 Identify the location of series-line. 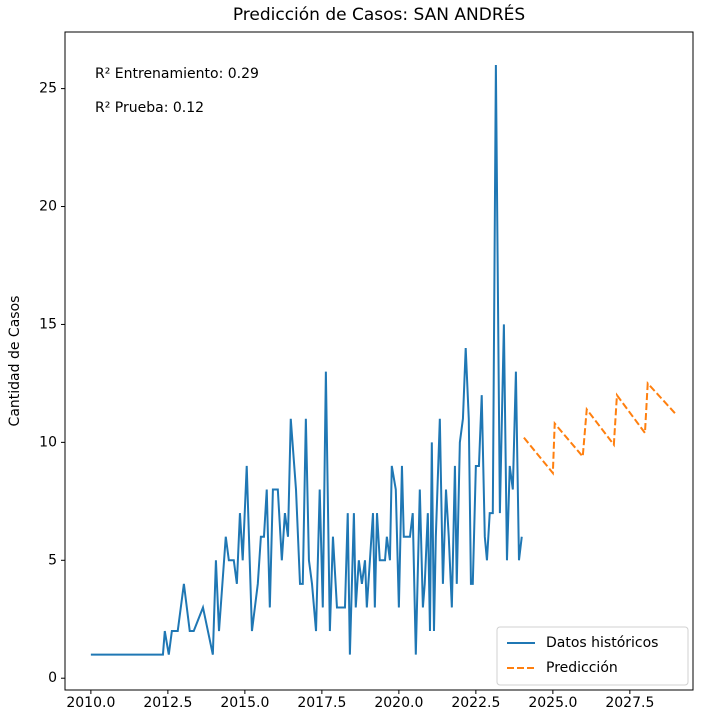
(600, 428).